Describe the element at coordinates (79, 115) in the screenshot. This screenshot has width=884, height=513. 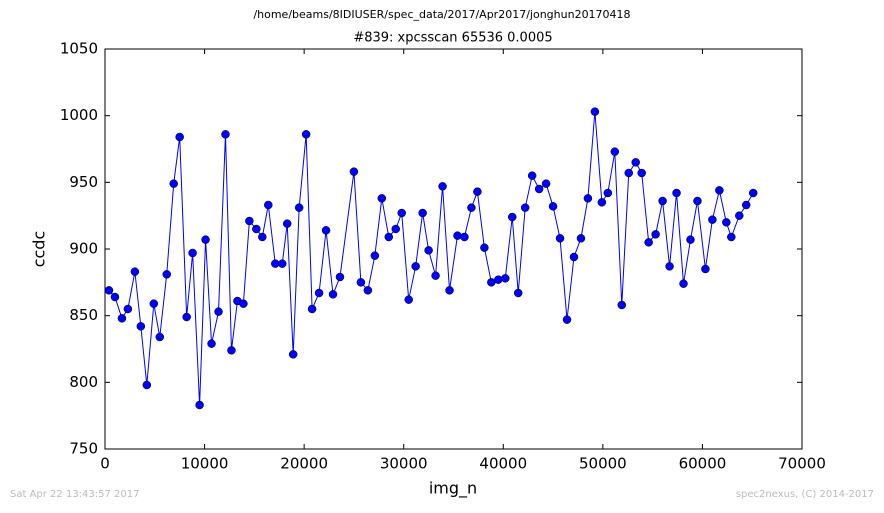
I see `y-tick-label: 1000` at that location.